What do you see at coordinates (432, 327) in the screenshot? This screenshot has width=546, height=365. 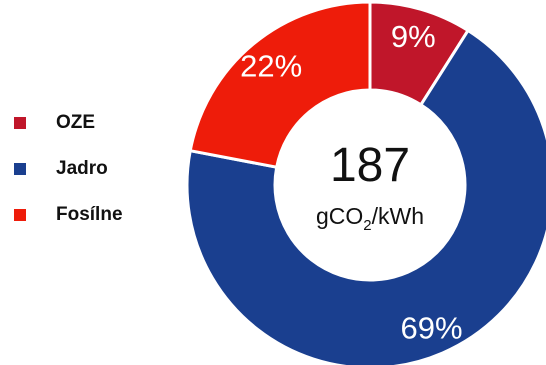 I see `slice-label-jadro: 69%` at bounding box center [432, 327].